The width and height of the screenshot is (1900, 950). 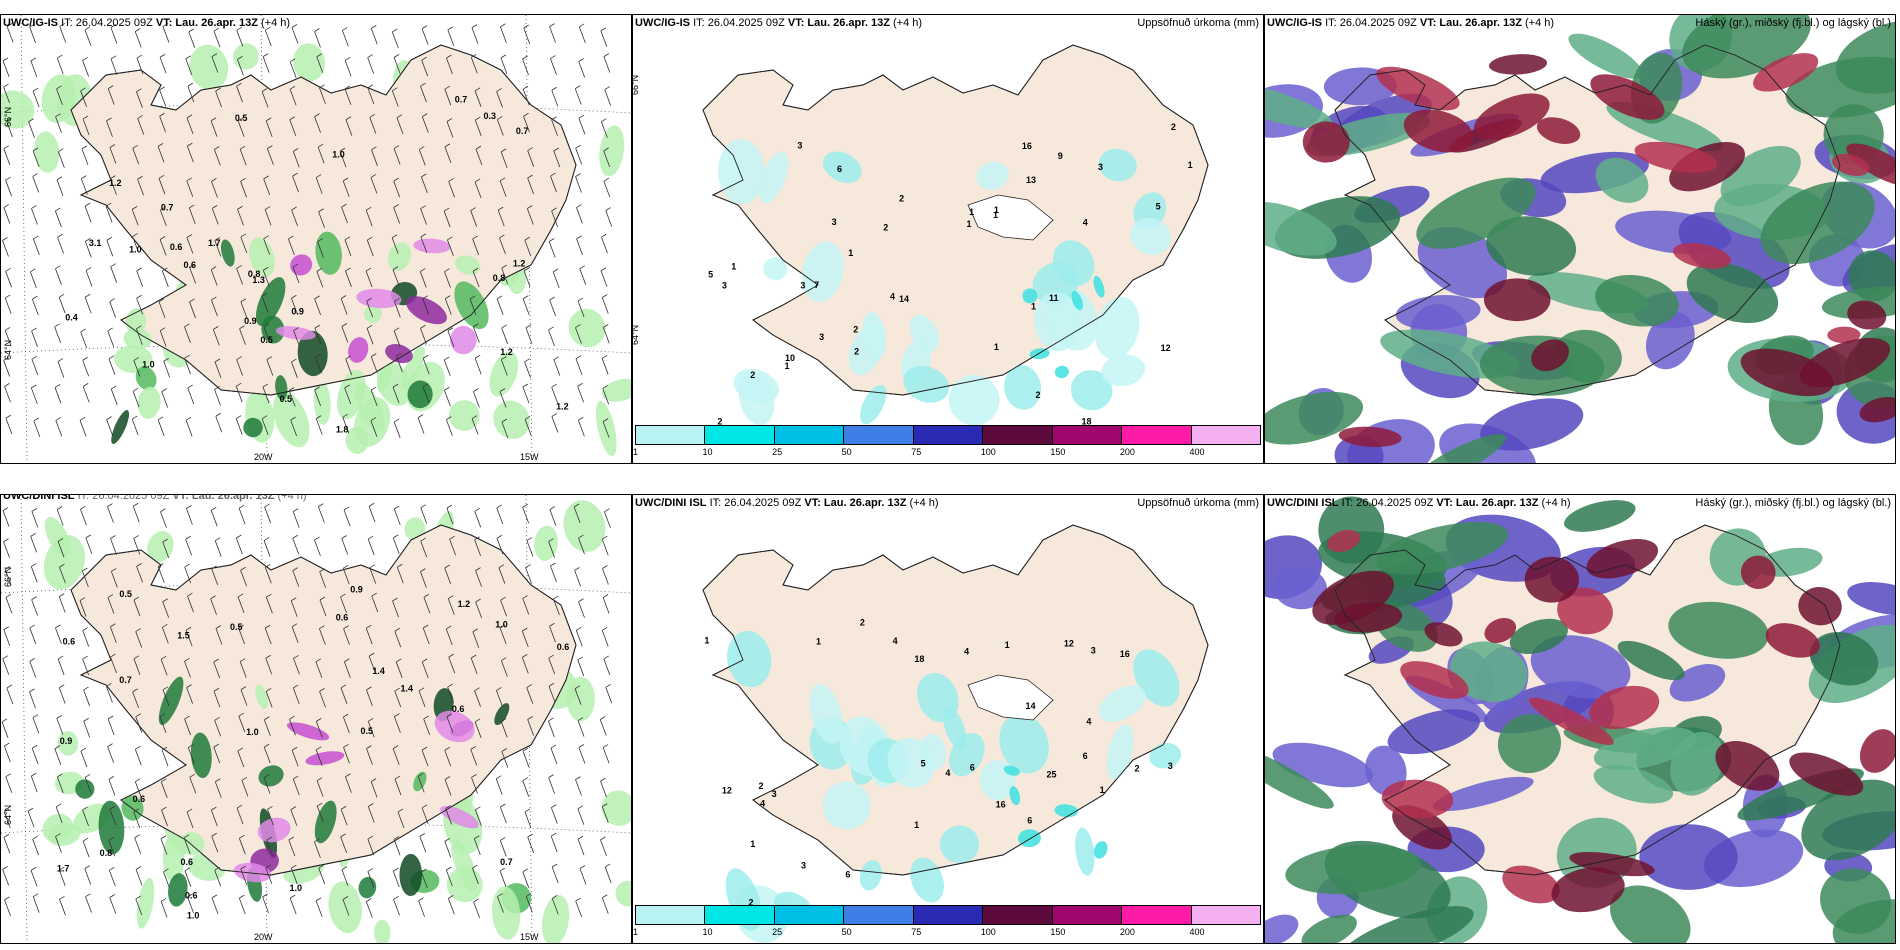 What do you see at coordinates (1058, 452) in the screenshot?
I see `colorbar-tick: 150` at bounding box center [1058, 452].